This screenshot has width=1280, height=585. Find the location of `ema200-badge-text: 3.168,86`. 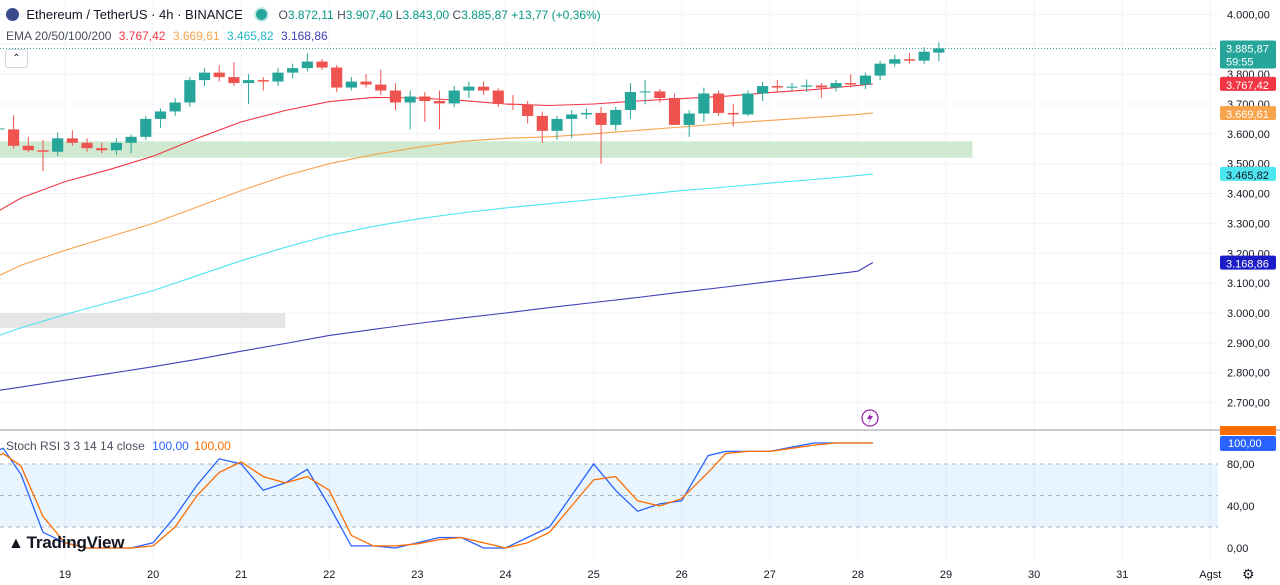

ema200-badge-text: 3.168,86 is located at coordinates (1247, 265).